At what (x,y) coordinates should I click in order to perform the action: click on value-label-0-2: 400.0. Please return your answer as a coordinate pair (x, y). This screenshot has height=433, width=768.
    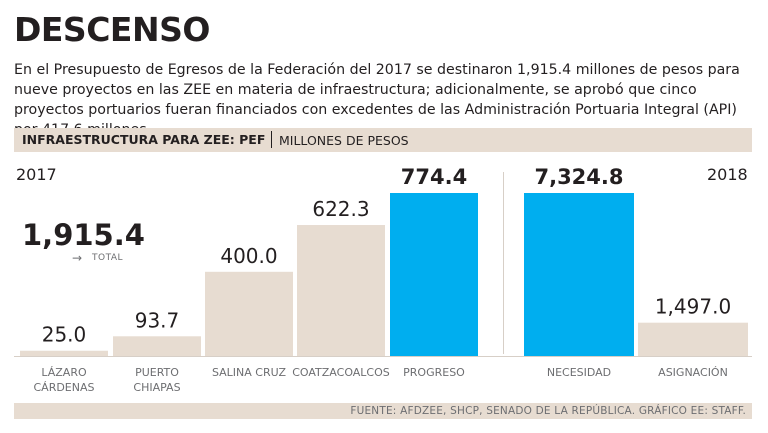
    Looking at the image, I should click on (248, 256).